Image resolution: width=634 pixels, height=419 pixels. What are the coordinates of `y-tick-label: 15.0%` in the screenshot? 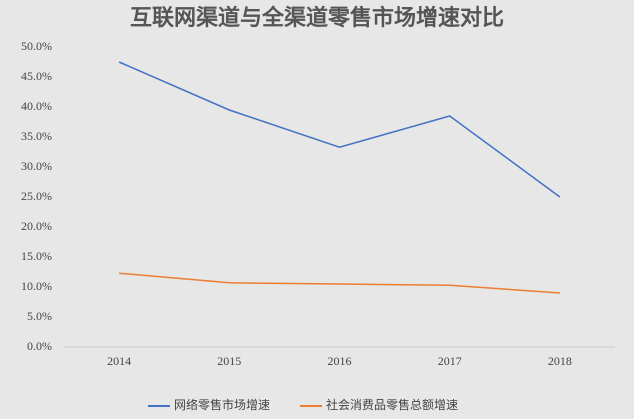 It's located at (36, 256).